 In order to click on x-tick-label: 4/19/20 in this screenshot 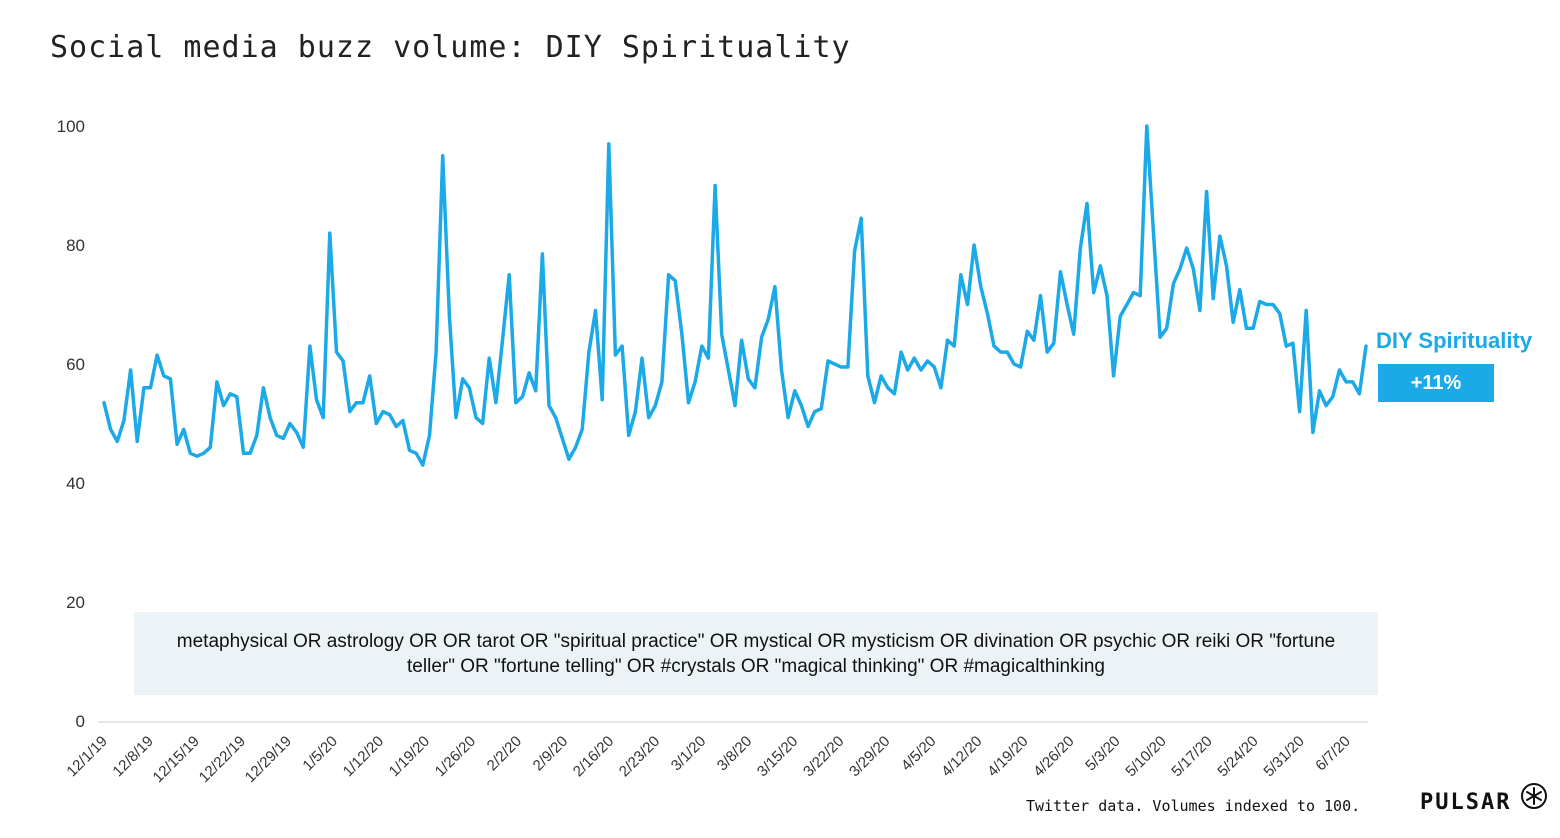, I will do `click(1007, 756)`.